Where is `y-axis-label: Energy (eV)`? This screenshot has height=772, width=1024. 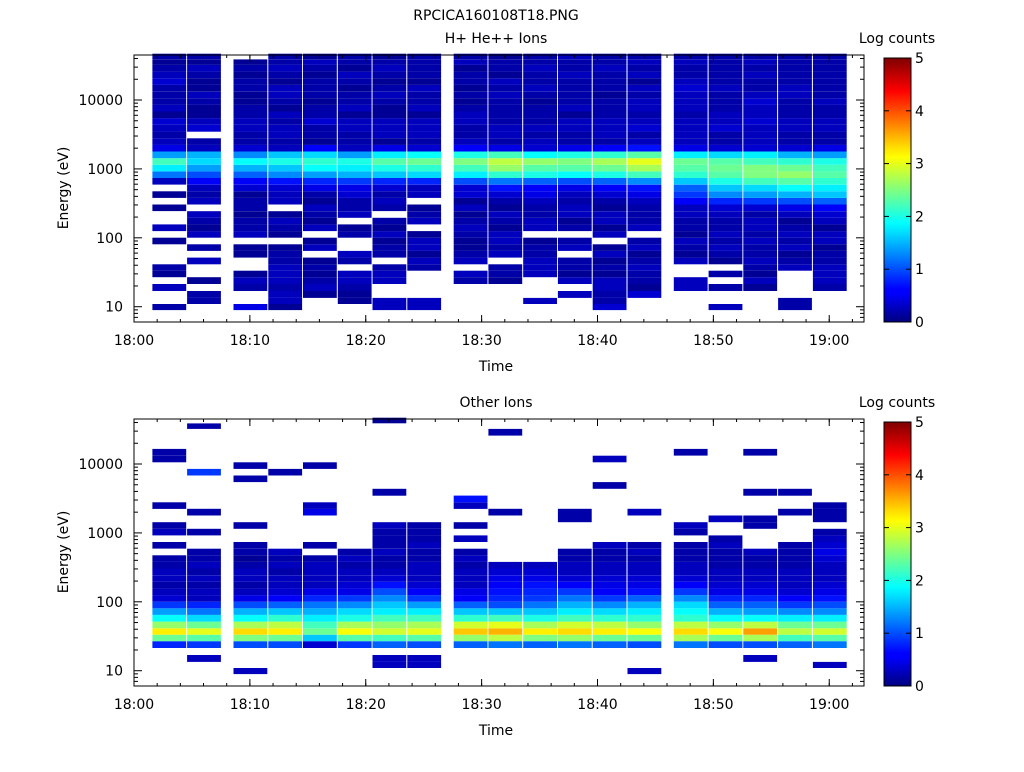 y-axis-label: Energy (eV) is located at coordinates (64, 552).